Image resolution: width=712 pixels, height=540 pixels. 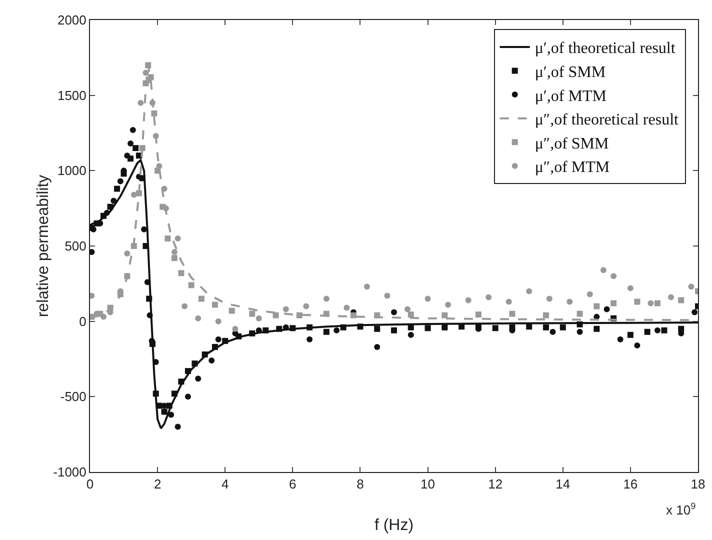 I want to click on x-axis-title: f (Hz), so click(x=394, y=525).